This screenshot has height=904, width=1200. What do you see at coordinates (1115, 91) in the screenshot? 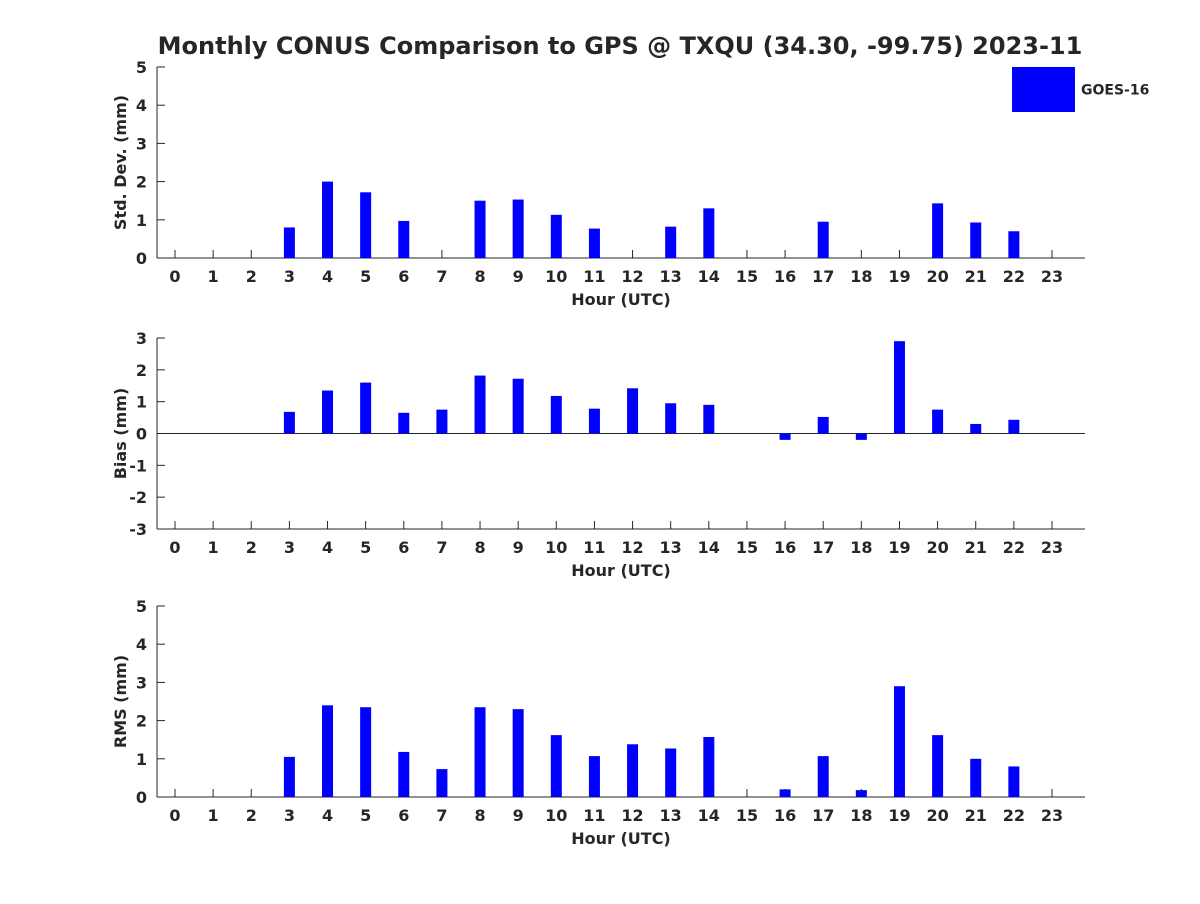
I see `legend-label: GOES-16` at bounding box center [1115, 91].